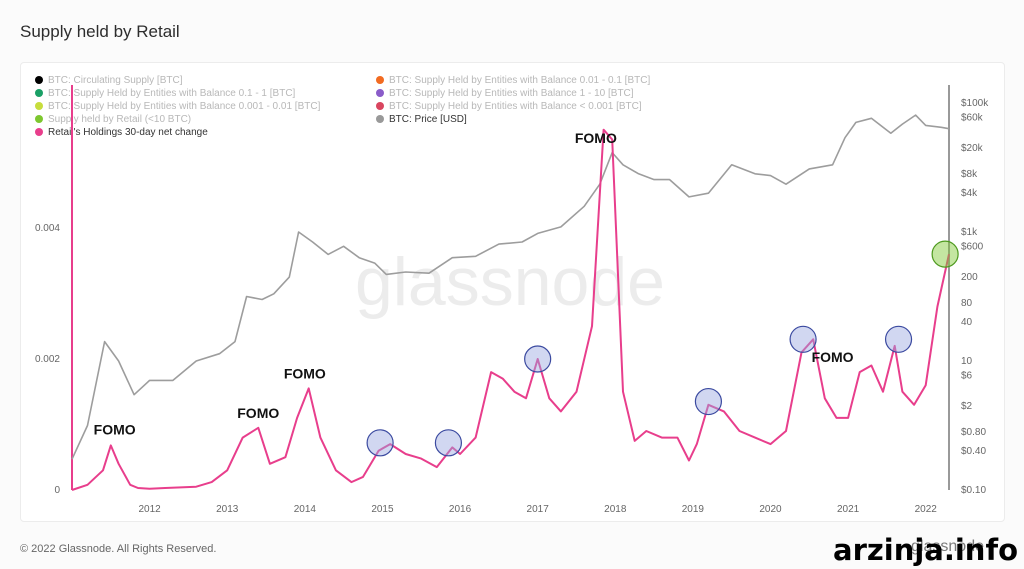 This screenshot has height=569, width=1024. Describe the element at coordinates (967, 375) in the screenshot. I see `right-tick-label: $6` at that location.